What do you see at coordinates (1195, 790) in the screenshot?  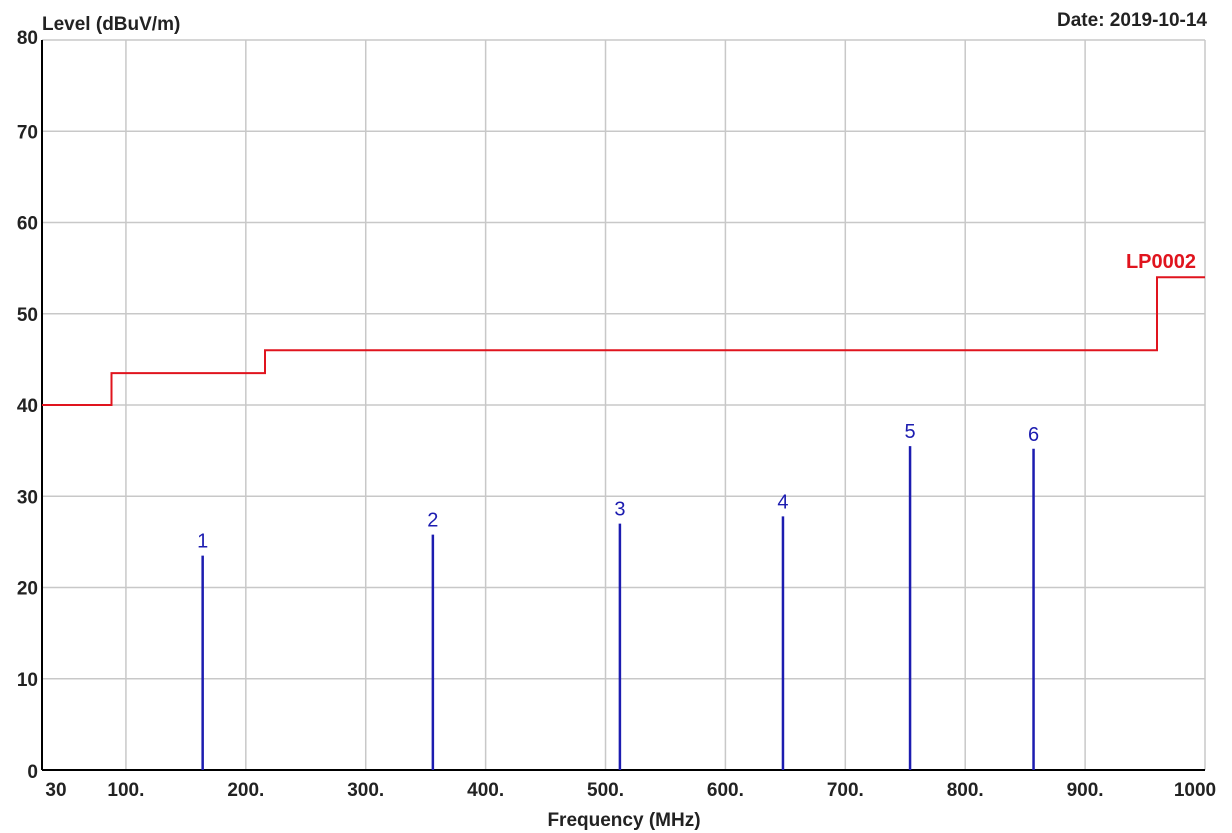 I see `x-tick-label: 1000` at bounding box center [1195, 790].